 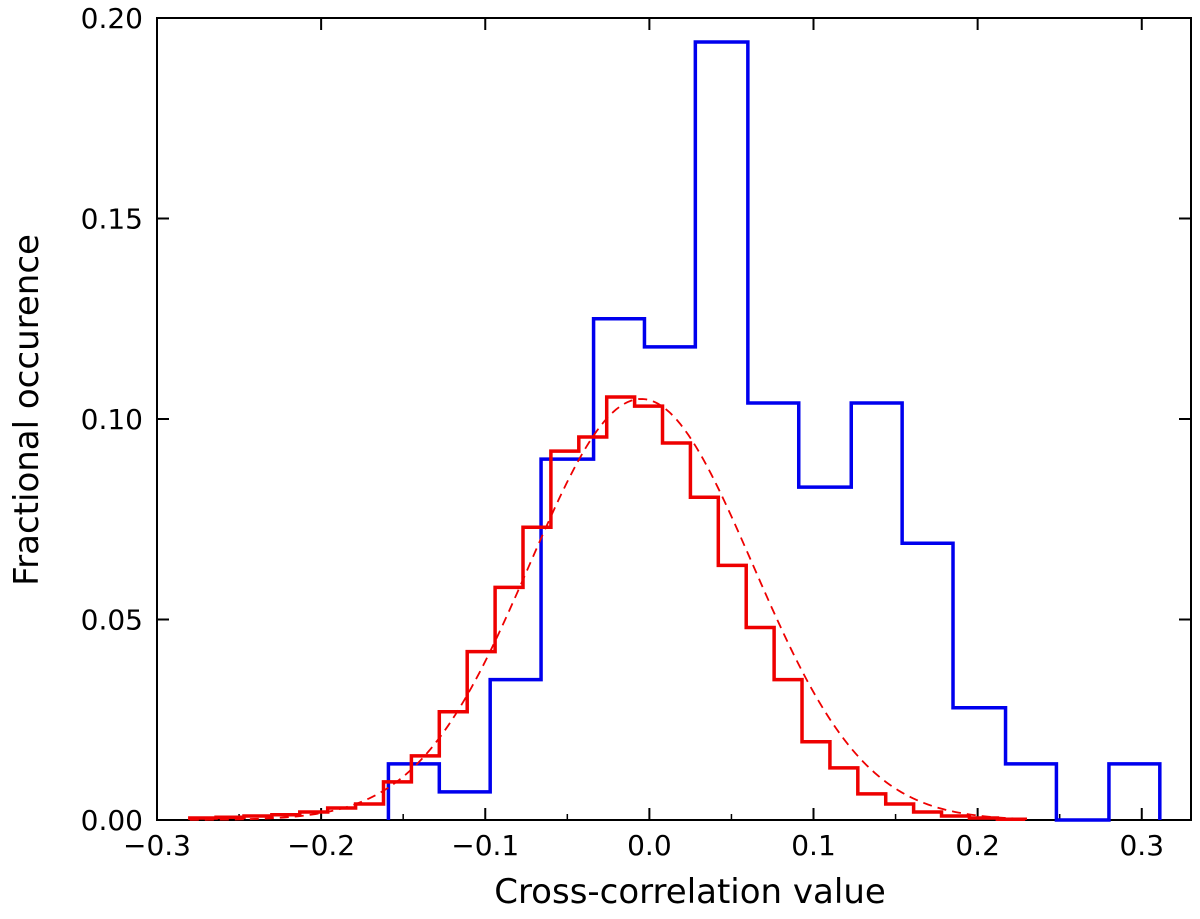 What do you see at coordinates (321, 845) in the screenshot?
I see `x-tick-label: −0.2` at bounding box center [321, 845].